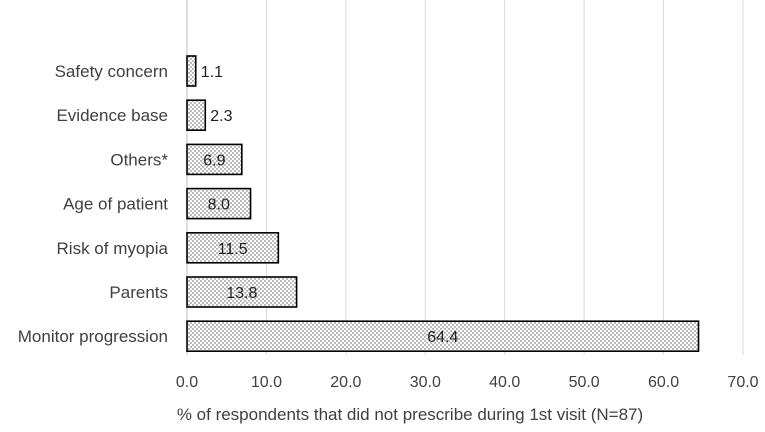 This screenshot has height=432, width=765. What do you see at coordinates (266, 382) in the screenshot?
I see `x-tick-label: 10.0` at bounding box center [266, 382].